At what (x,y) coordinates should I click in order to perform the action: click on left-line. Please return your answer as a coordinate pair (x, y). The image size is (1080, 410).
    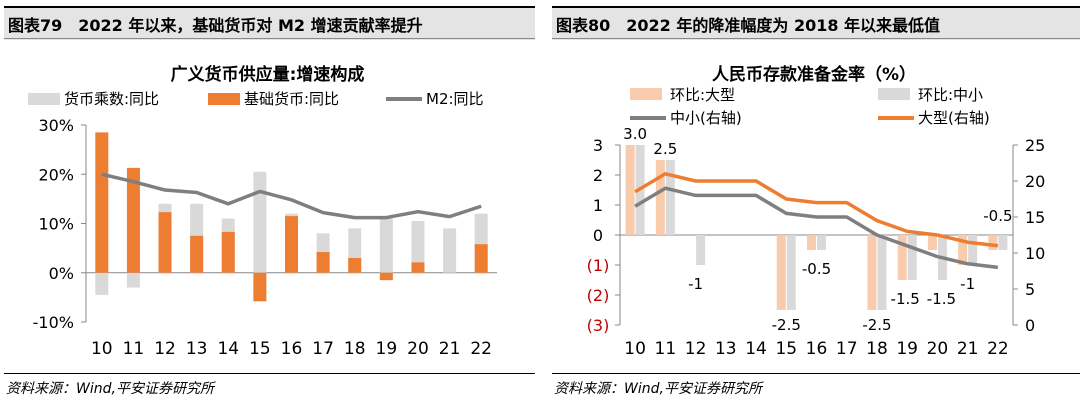
    Looking at the image, I should click on (291, 196).